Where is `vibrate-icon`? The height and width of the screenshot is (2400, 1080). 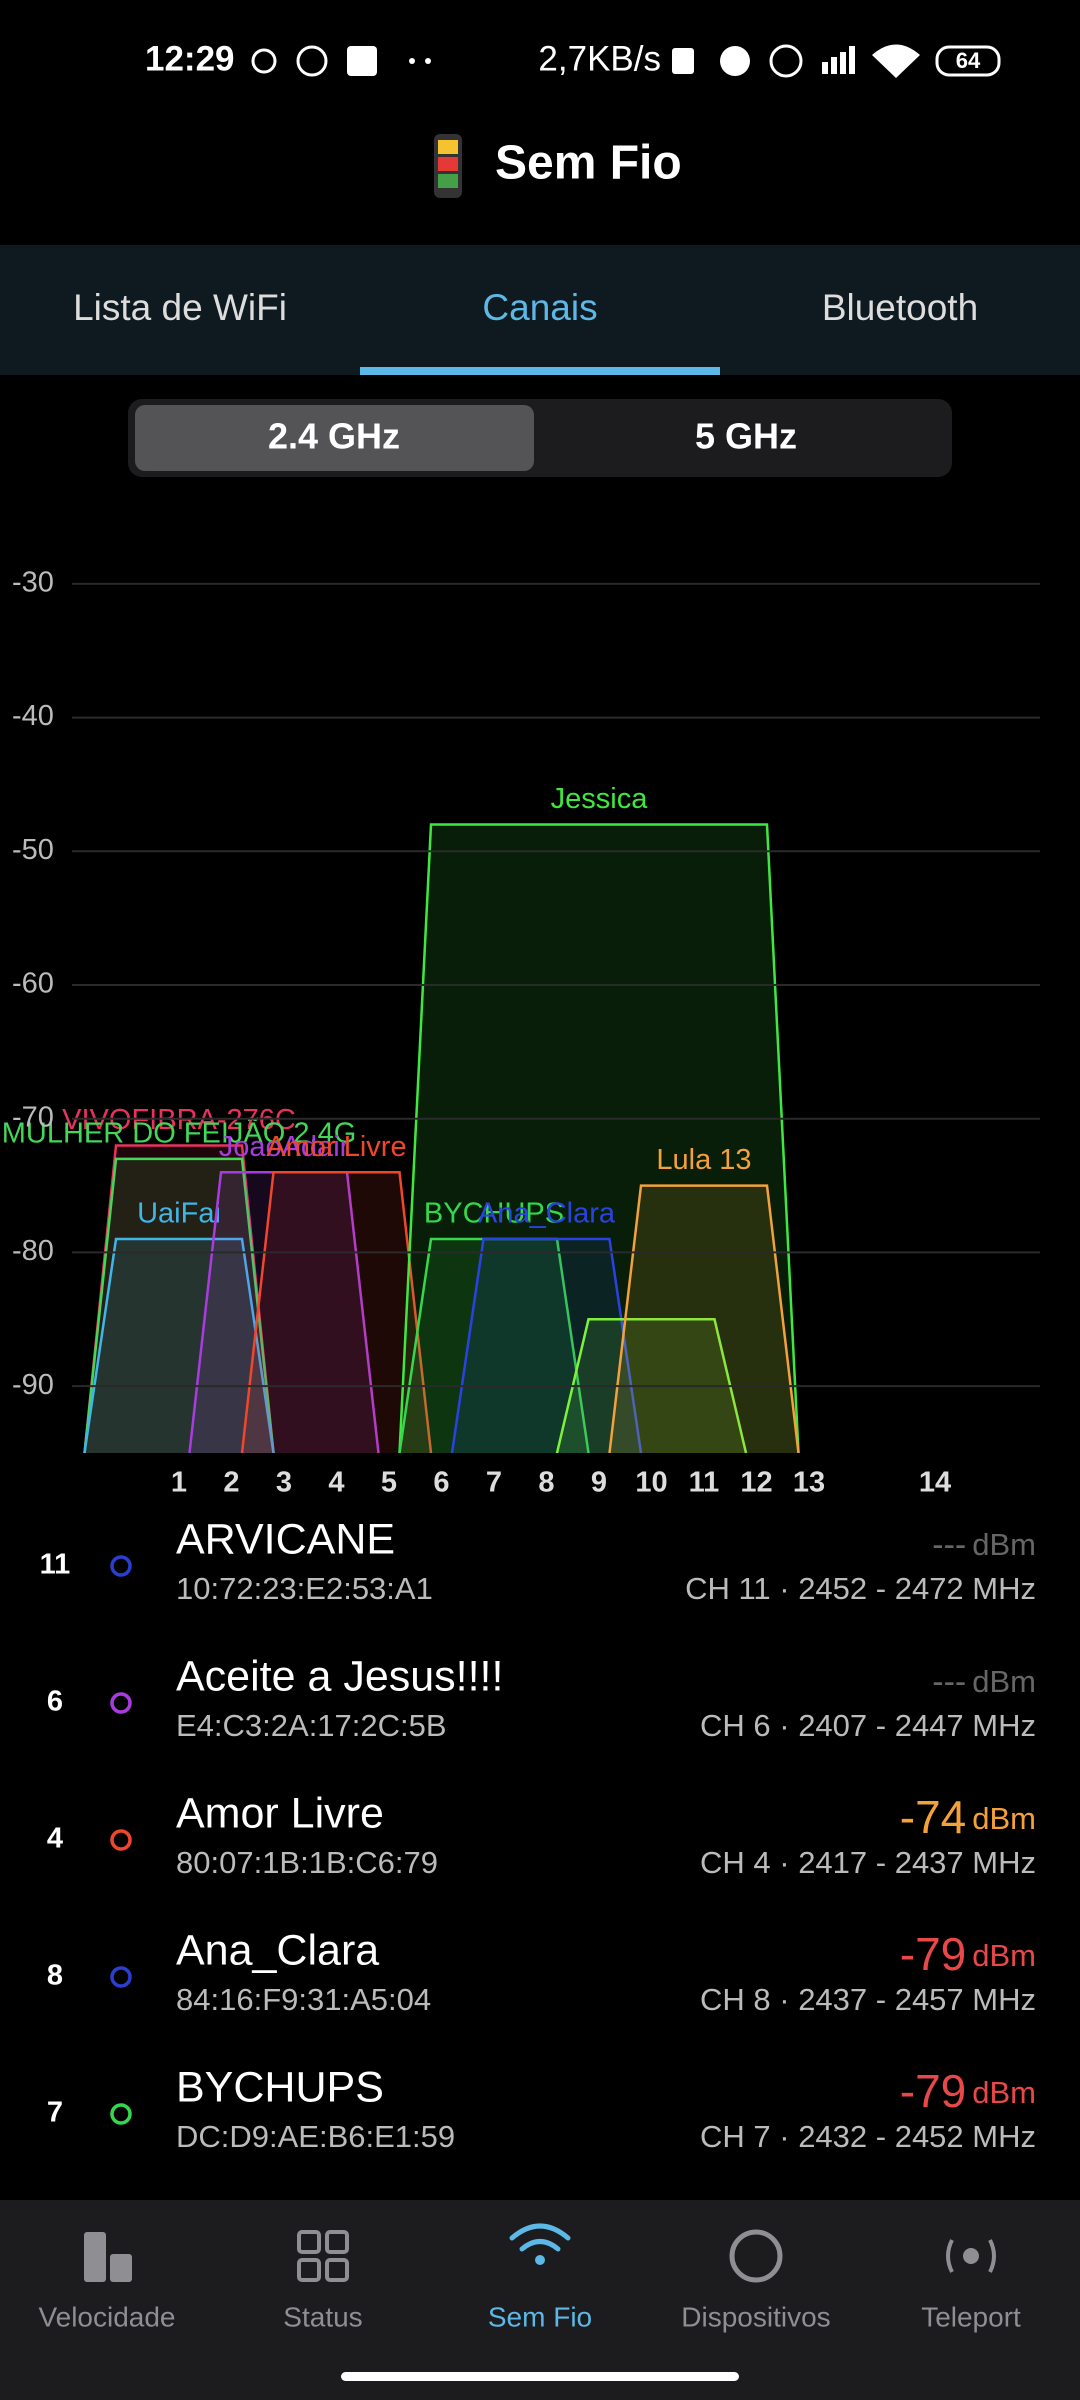
vibrate-icon is located at coordinates (683, 61).